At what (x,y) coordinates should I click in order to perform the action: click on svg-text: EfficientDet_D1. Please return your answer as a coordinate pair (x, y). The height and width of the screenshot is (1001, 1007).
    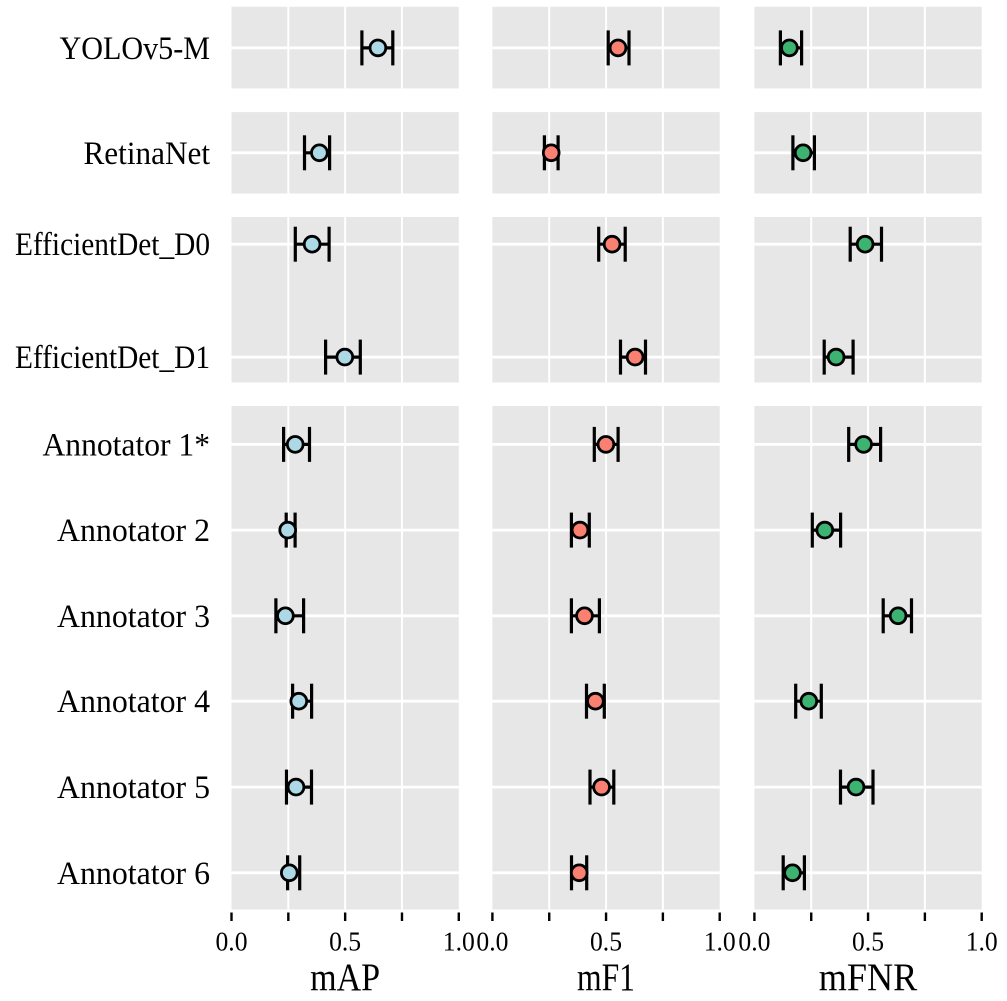
    Looking at the image, I should click on (112, 358).